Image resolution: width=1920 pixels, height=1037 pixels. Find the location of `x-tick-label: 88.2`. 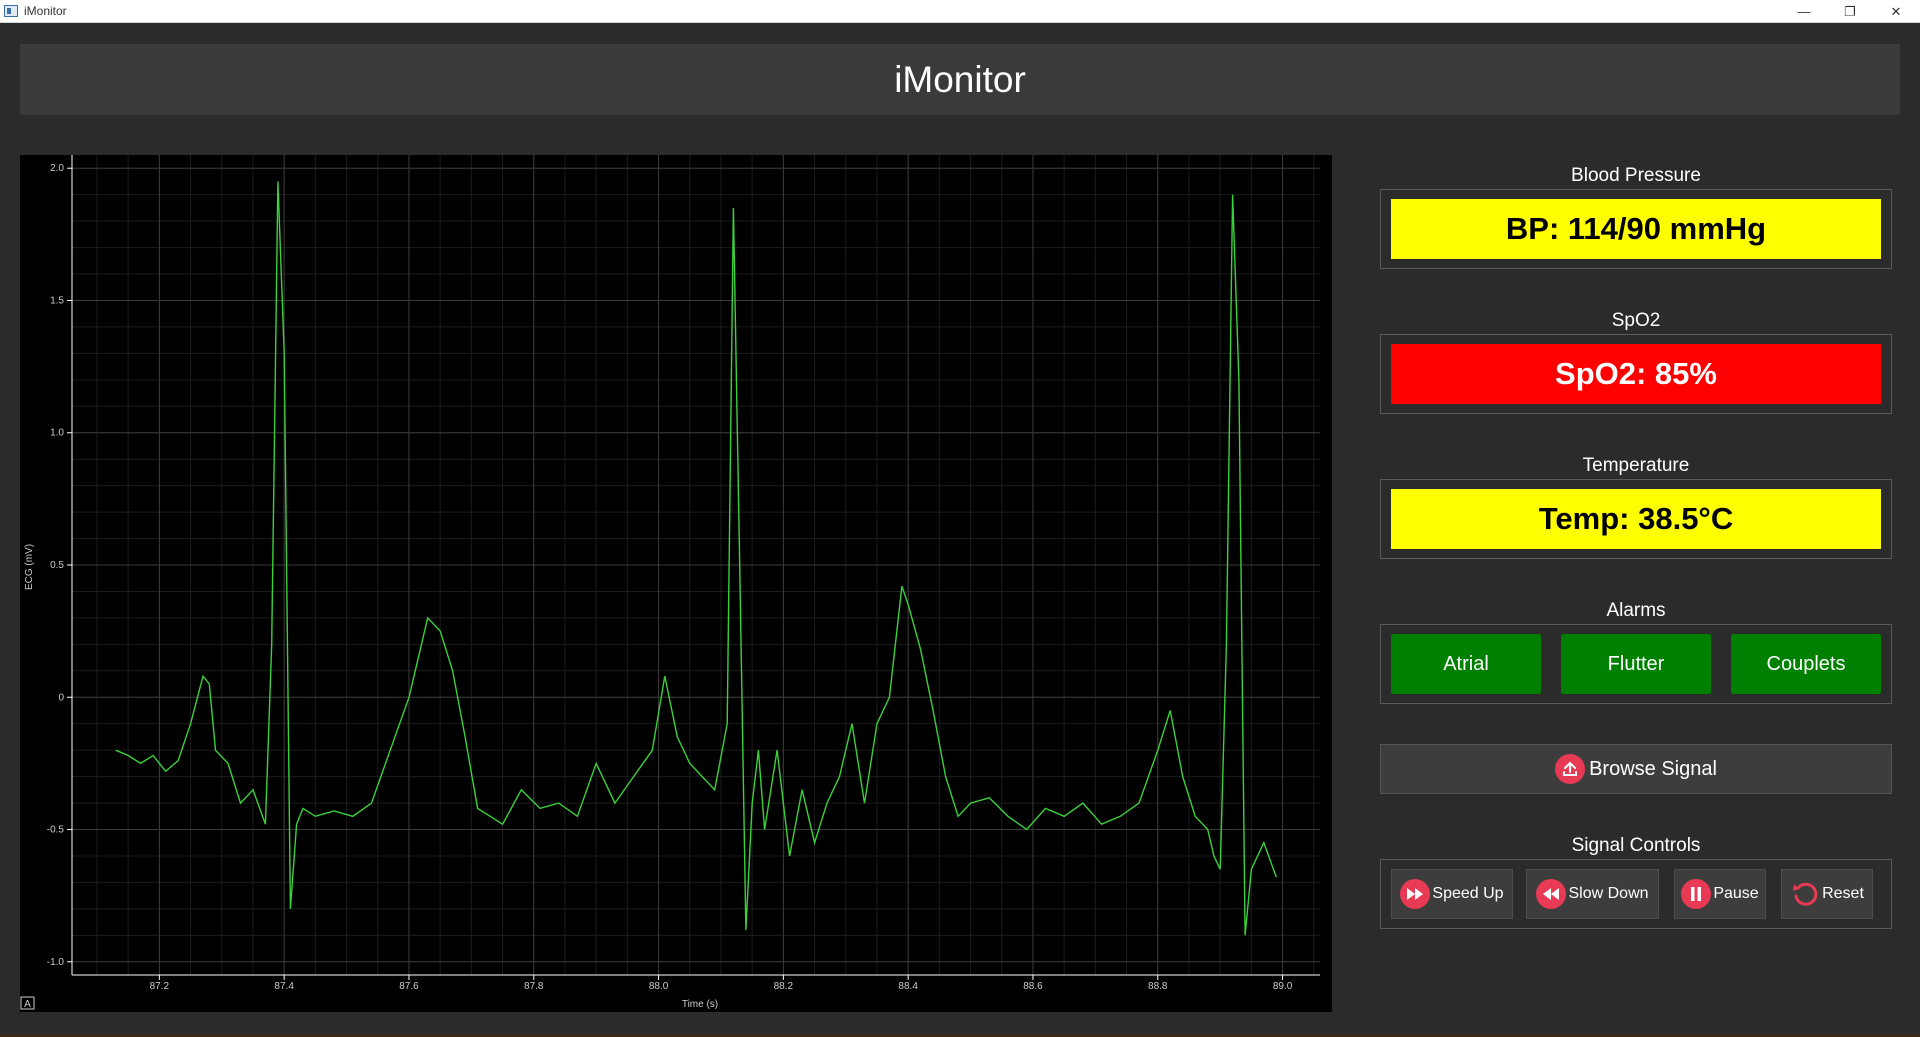

x-tick-label: 88.2 is located at coordinates (784, 986).